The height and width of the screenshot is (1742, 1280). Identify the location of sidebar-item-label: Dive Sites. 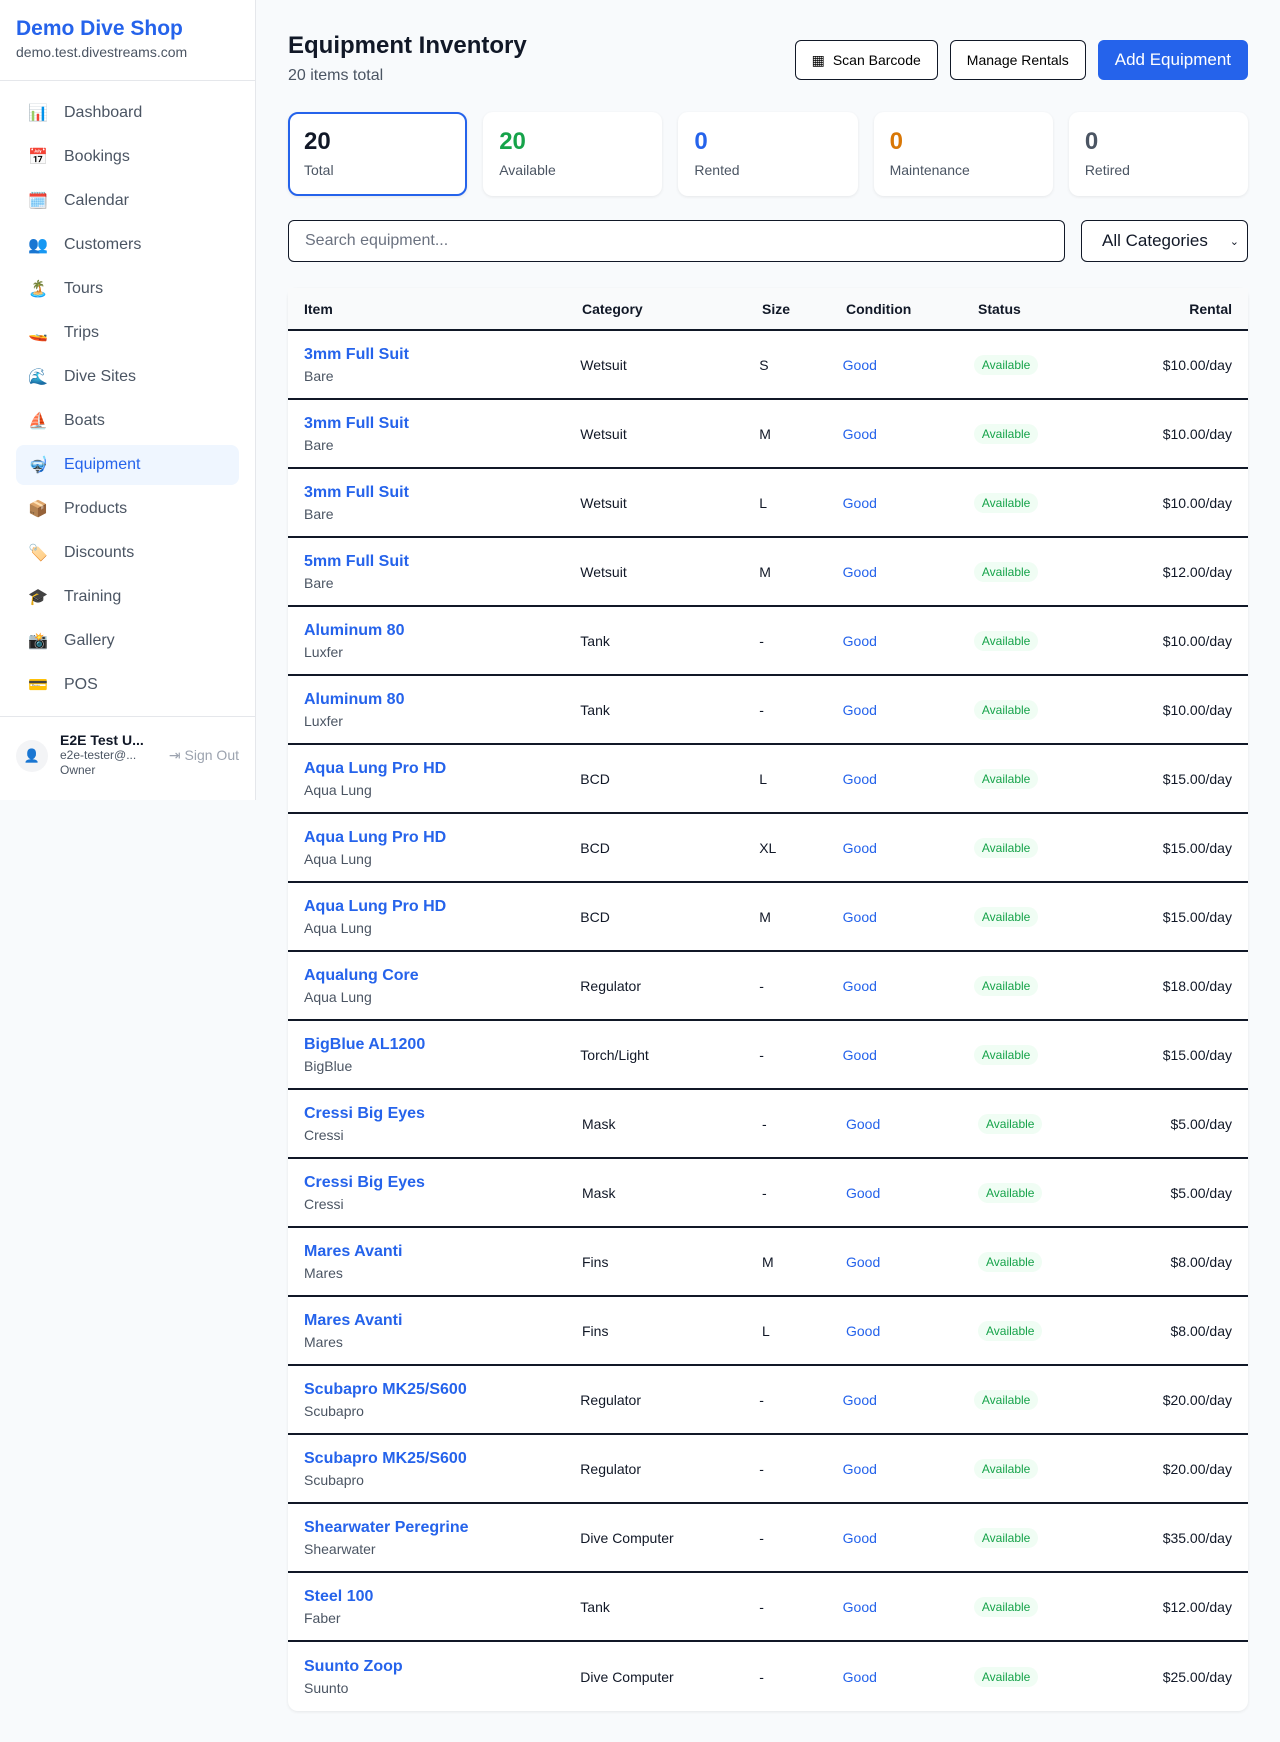
(100, 376).